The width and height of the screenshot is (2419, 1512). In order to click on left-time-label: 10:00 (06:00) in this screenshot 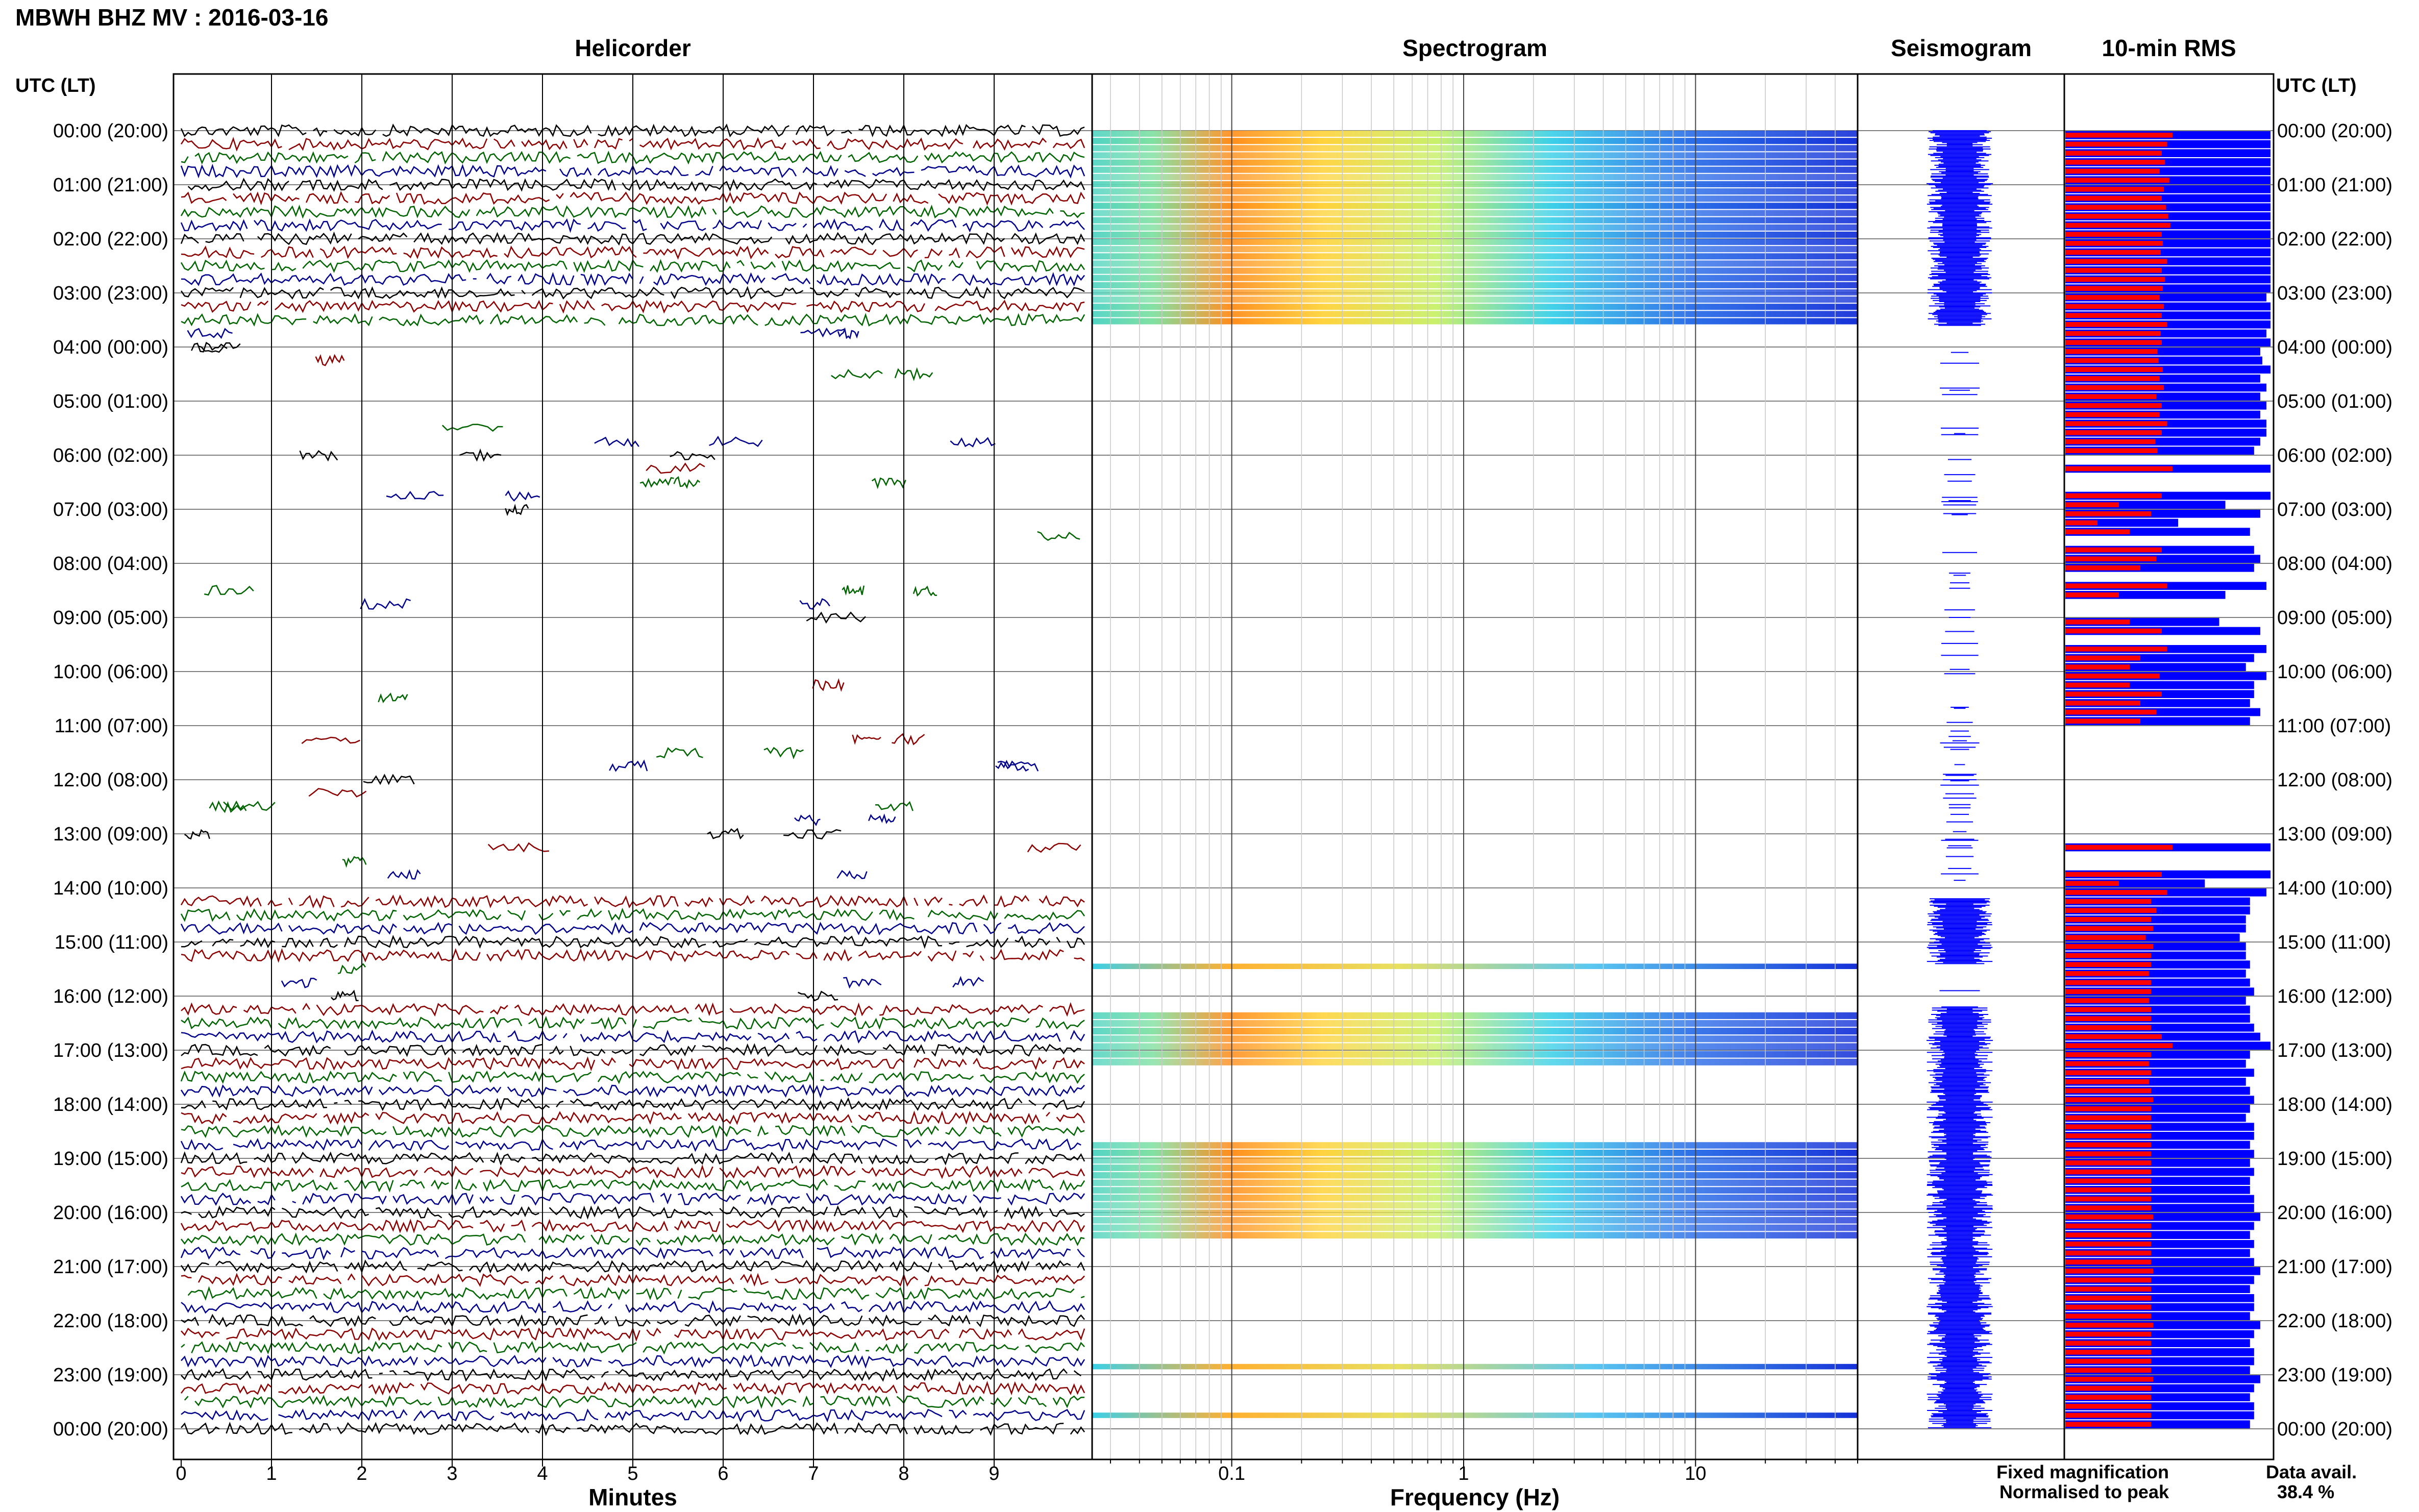, I will do `click(110, 672)`.